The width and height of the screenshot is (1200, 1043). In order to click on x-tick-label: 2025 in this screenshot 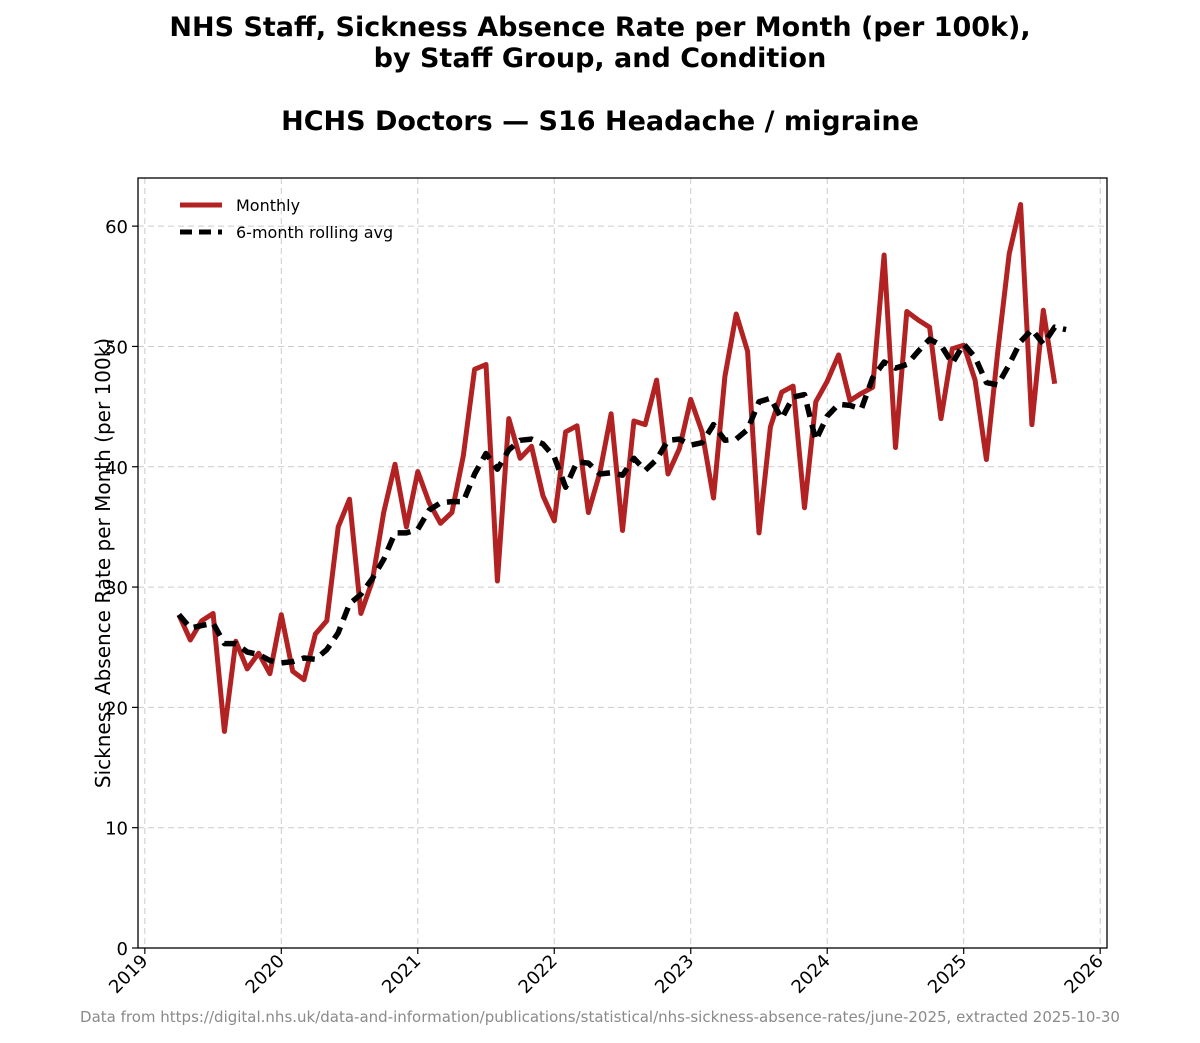, I will do `click(947, 974)`.